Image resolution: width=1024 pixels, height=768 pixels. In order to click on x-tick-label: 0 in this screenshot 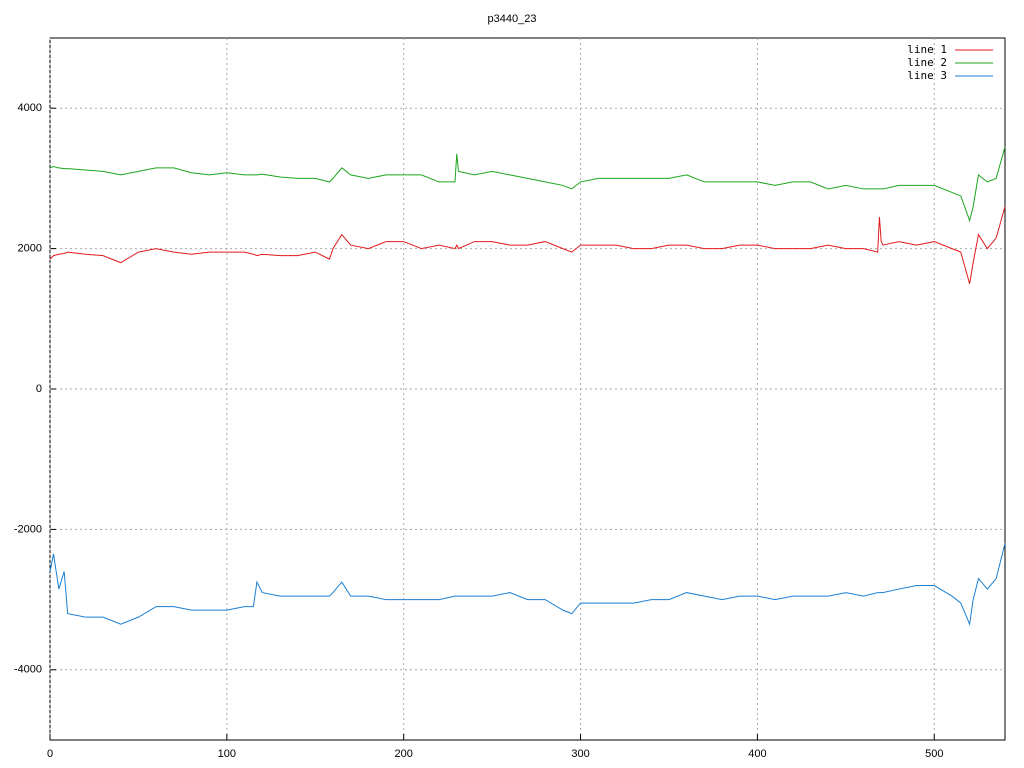, I will do `click(50, 754)`.